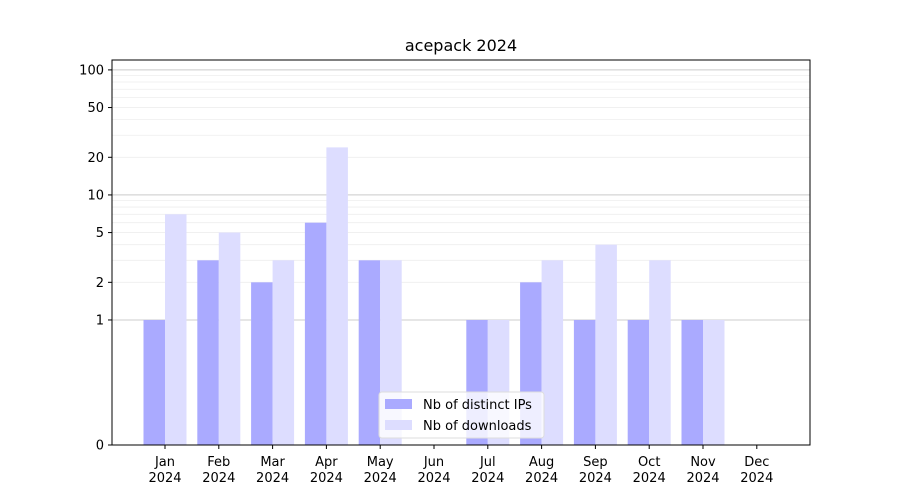 The height and width of the screenshot is (504, 900). Describe the element at coordinates (100, 320) in the screenshot. I see `y-tick-label: 1` at that location.